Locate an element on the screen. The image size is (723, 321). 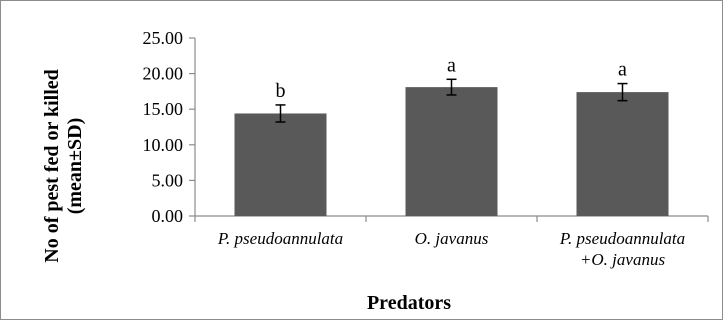
y-tick-label: 15.00 is located at coordinates (163, 109).